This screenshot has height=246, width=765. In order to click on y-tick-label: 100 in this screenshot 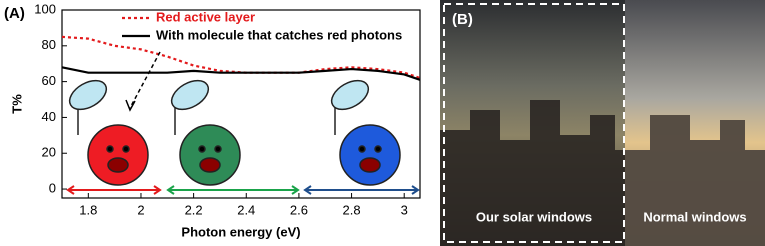, I will do `click(45, 8)`.